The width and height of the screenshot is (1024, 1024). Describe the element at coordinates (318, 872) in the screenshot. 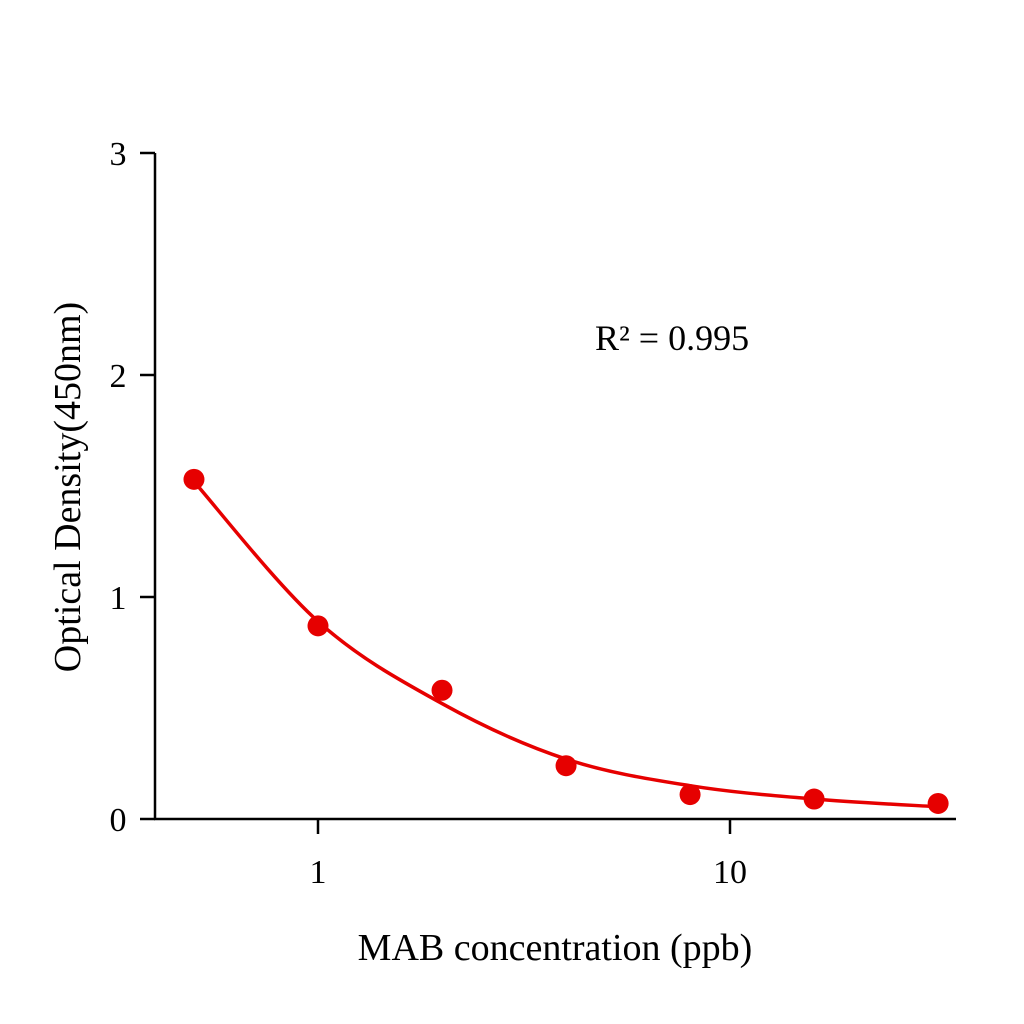

I see `x-tick-label: 1` at that location.